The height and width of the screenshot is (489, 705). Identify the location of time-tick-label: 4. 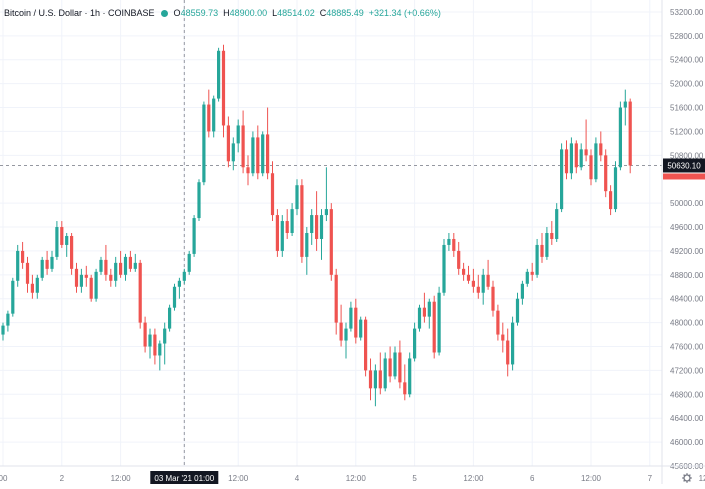
(297, 478).